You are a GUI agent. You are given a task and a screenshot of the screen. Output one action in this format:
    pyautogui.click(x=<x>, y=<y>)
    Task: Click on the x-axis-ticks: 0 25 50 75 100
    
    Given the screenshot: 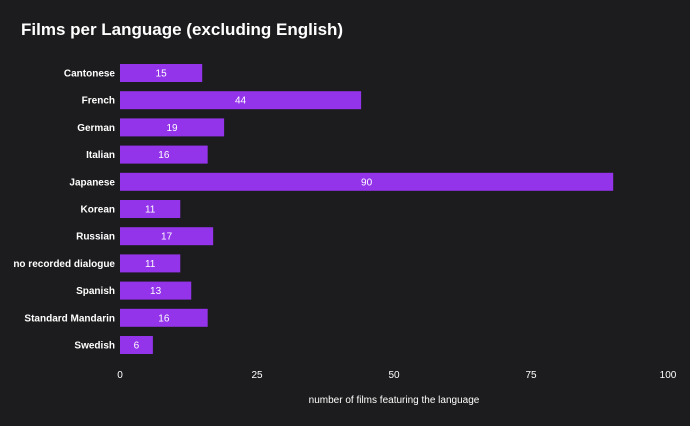 What is the action you would take?
    pyautogui.click(x=397, y=375)
    